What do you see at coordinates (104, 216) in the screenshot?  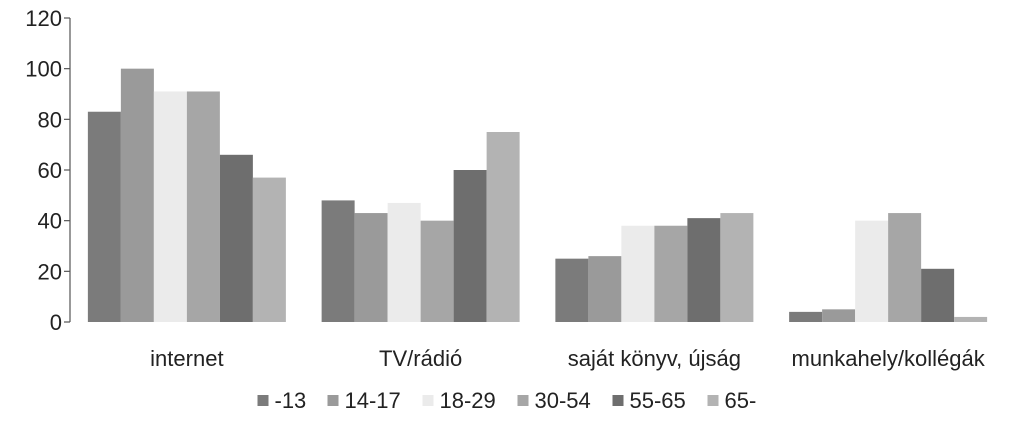 I see `bar--13-0` at bounding box center [104, 216].